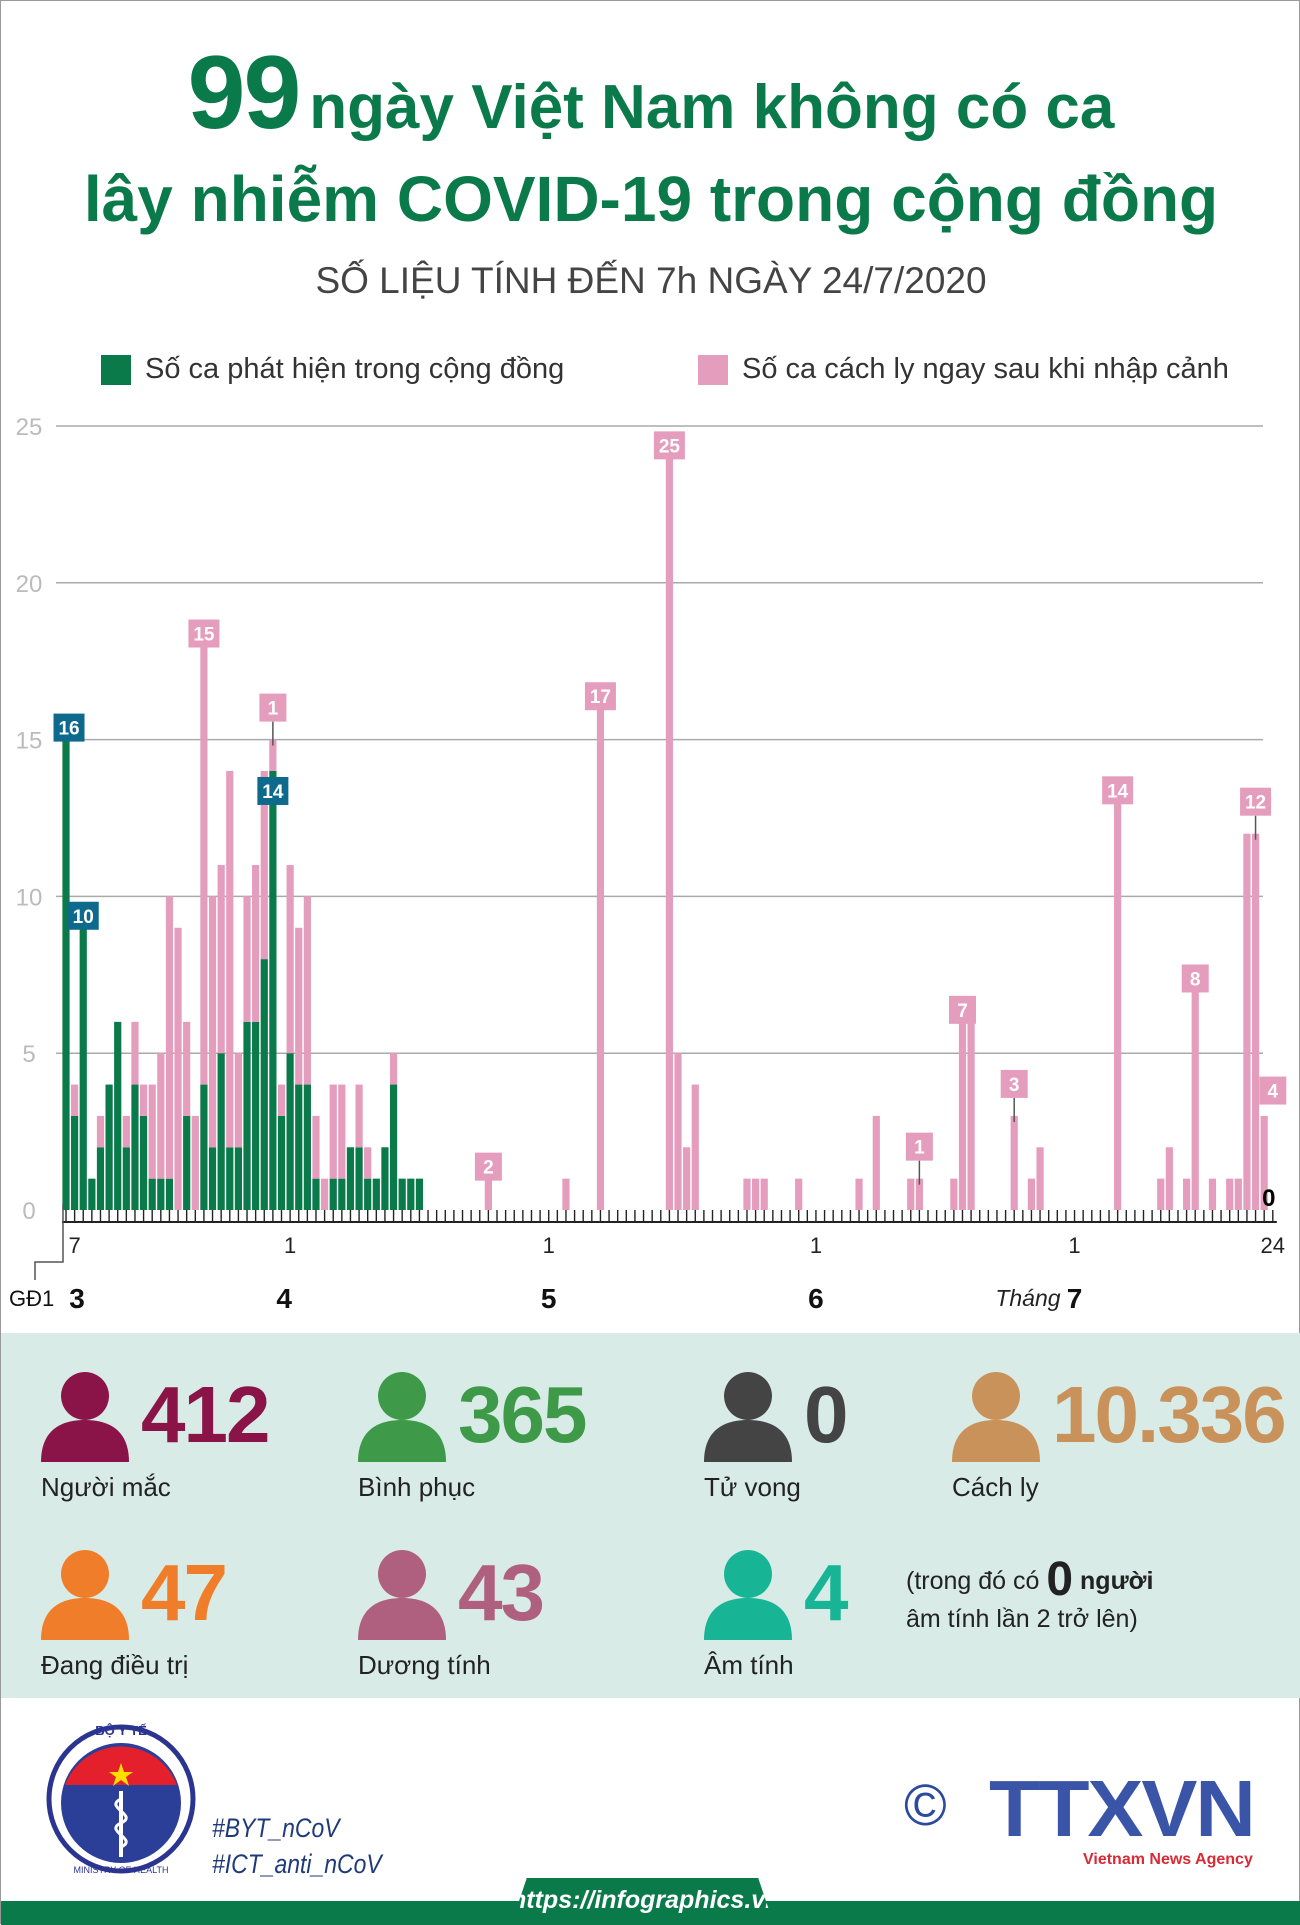  Describe the element at coordinates (332, 369) in the screenshot. I see `legend-community: Số ca phát hiện trong cộng đồng` at that location.